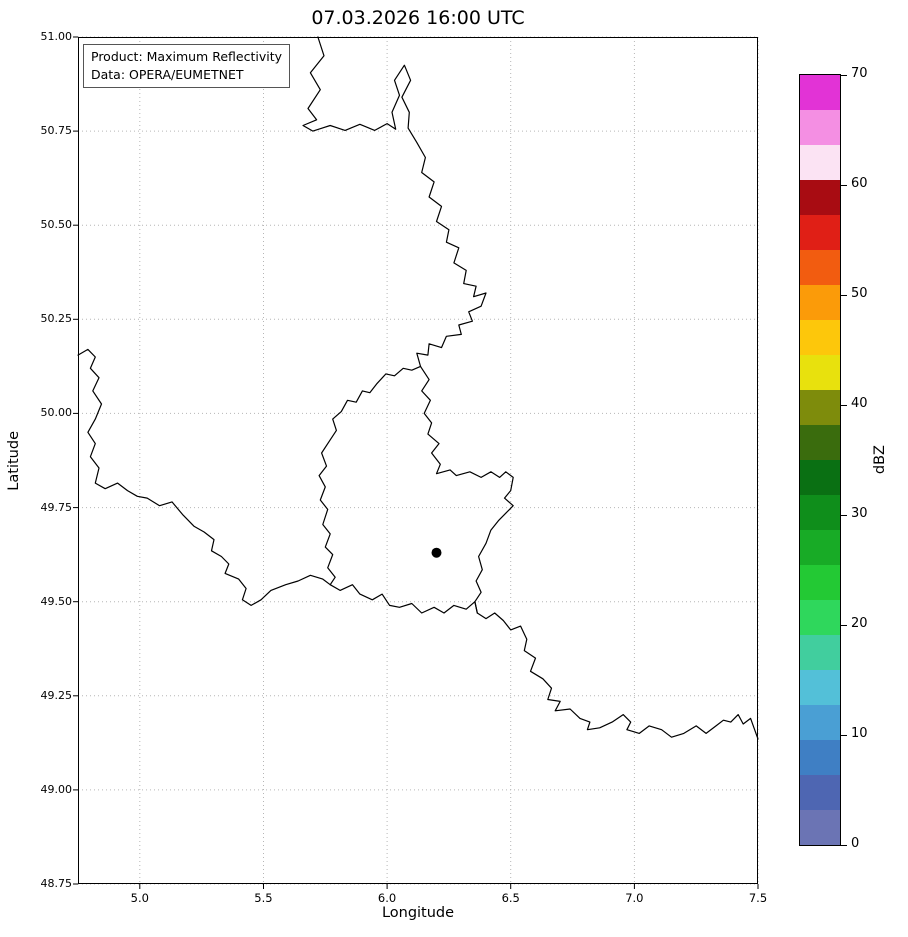 The width and height of the screenshot is (908, 937). What do you see at coordinates (418, 18) in the screenshot?
I see `plot-title: 07.03.2026 16:00 UTC` at bounding box center [418, 18].